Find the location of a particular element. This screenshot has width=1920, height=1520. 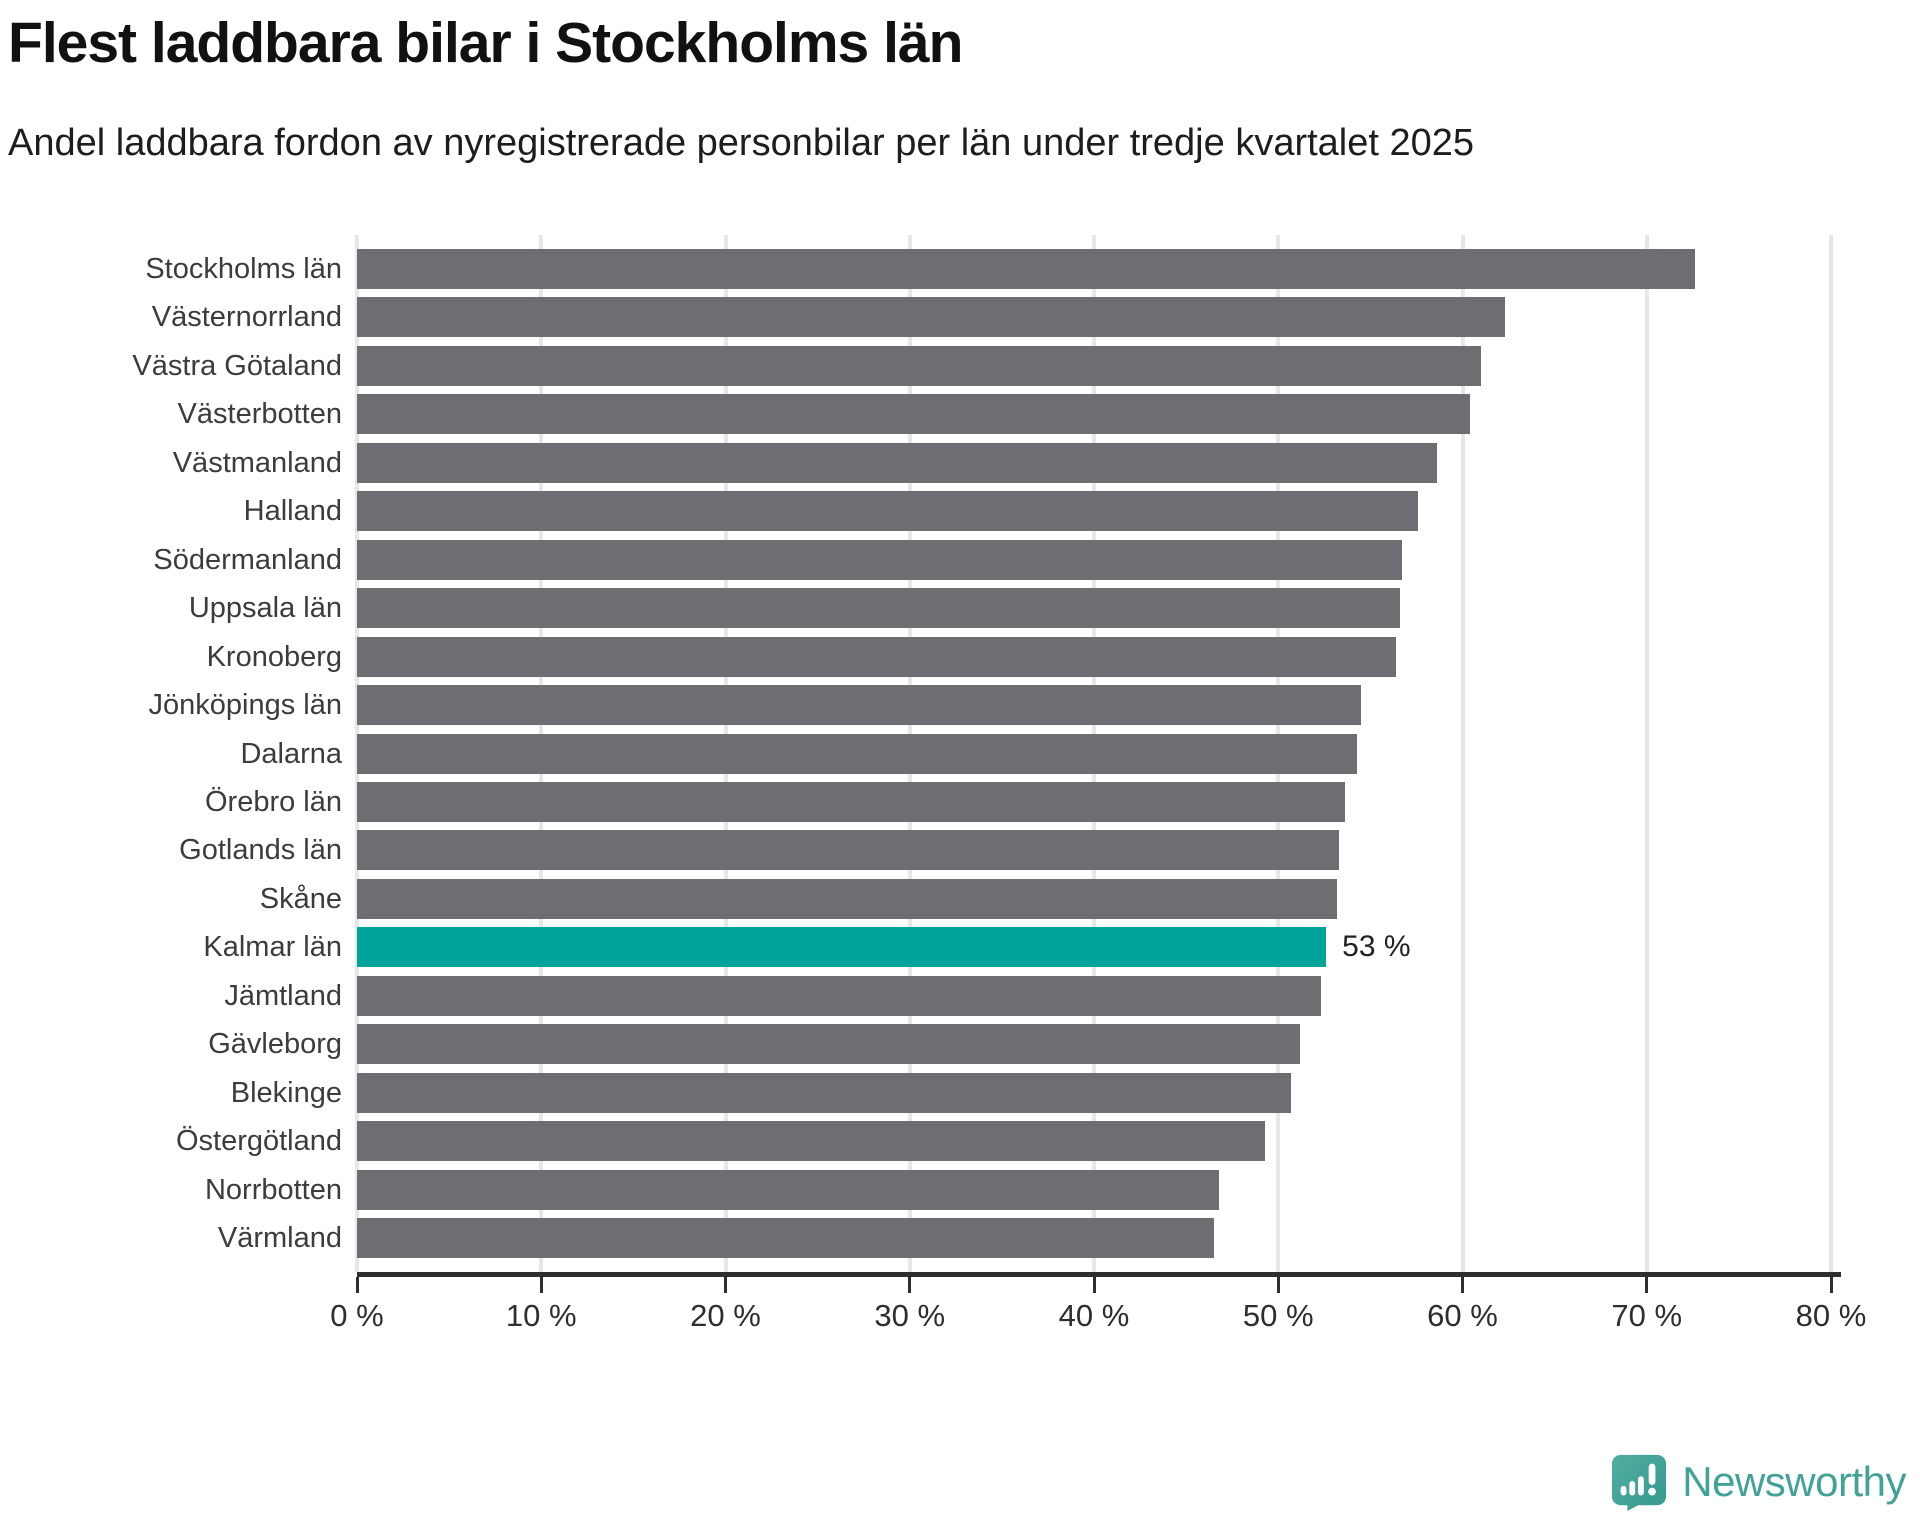

category-label: Värmland is located at coordinates (279, 1238).